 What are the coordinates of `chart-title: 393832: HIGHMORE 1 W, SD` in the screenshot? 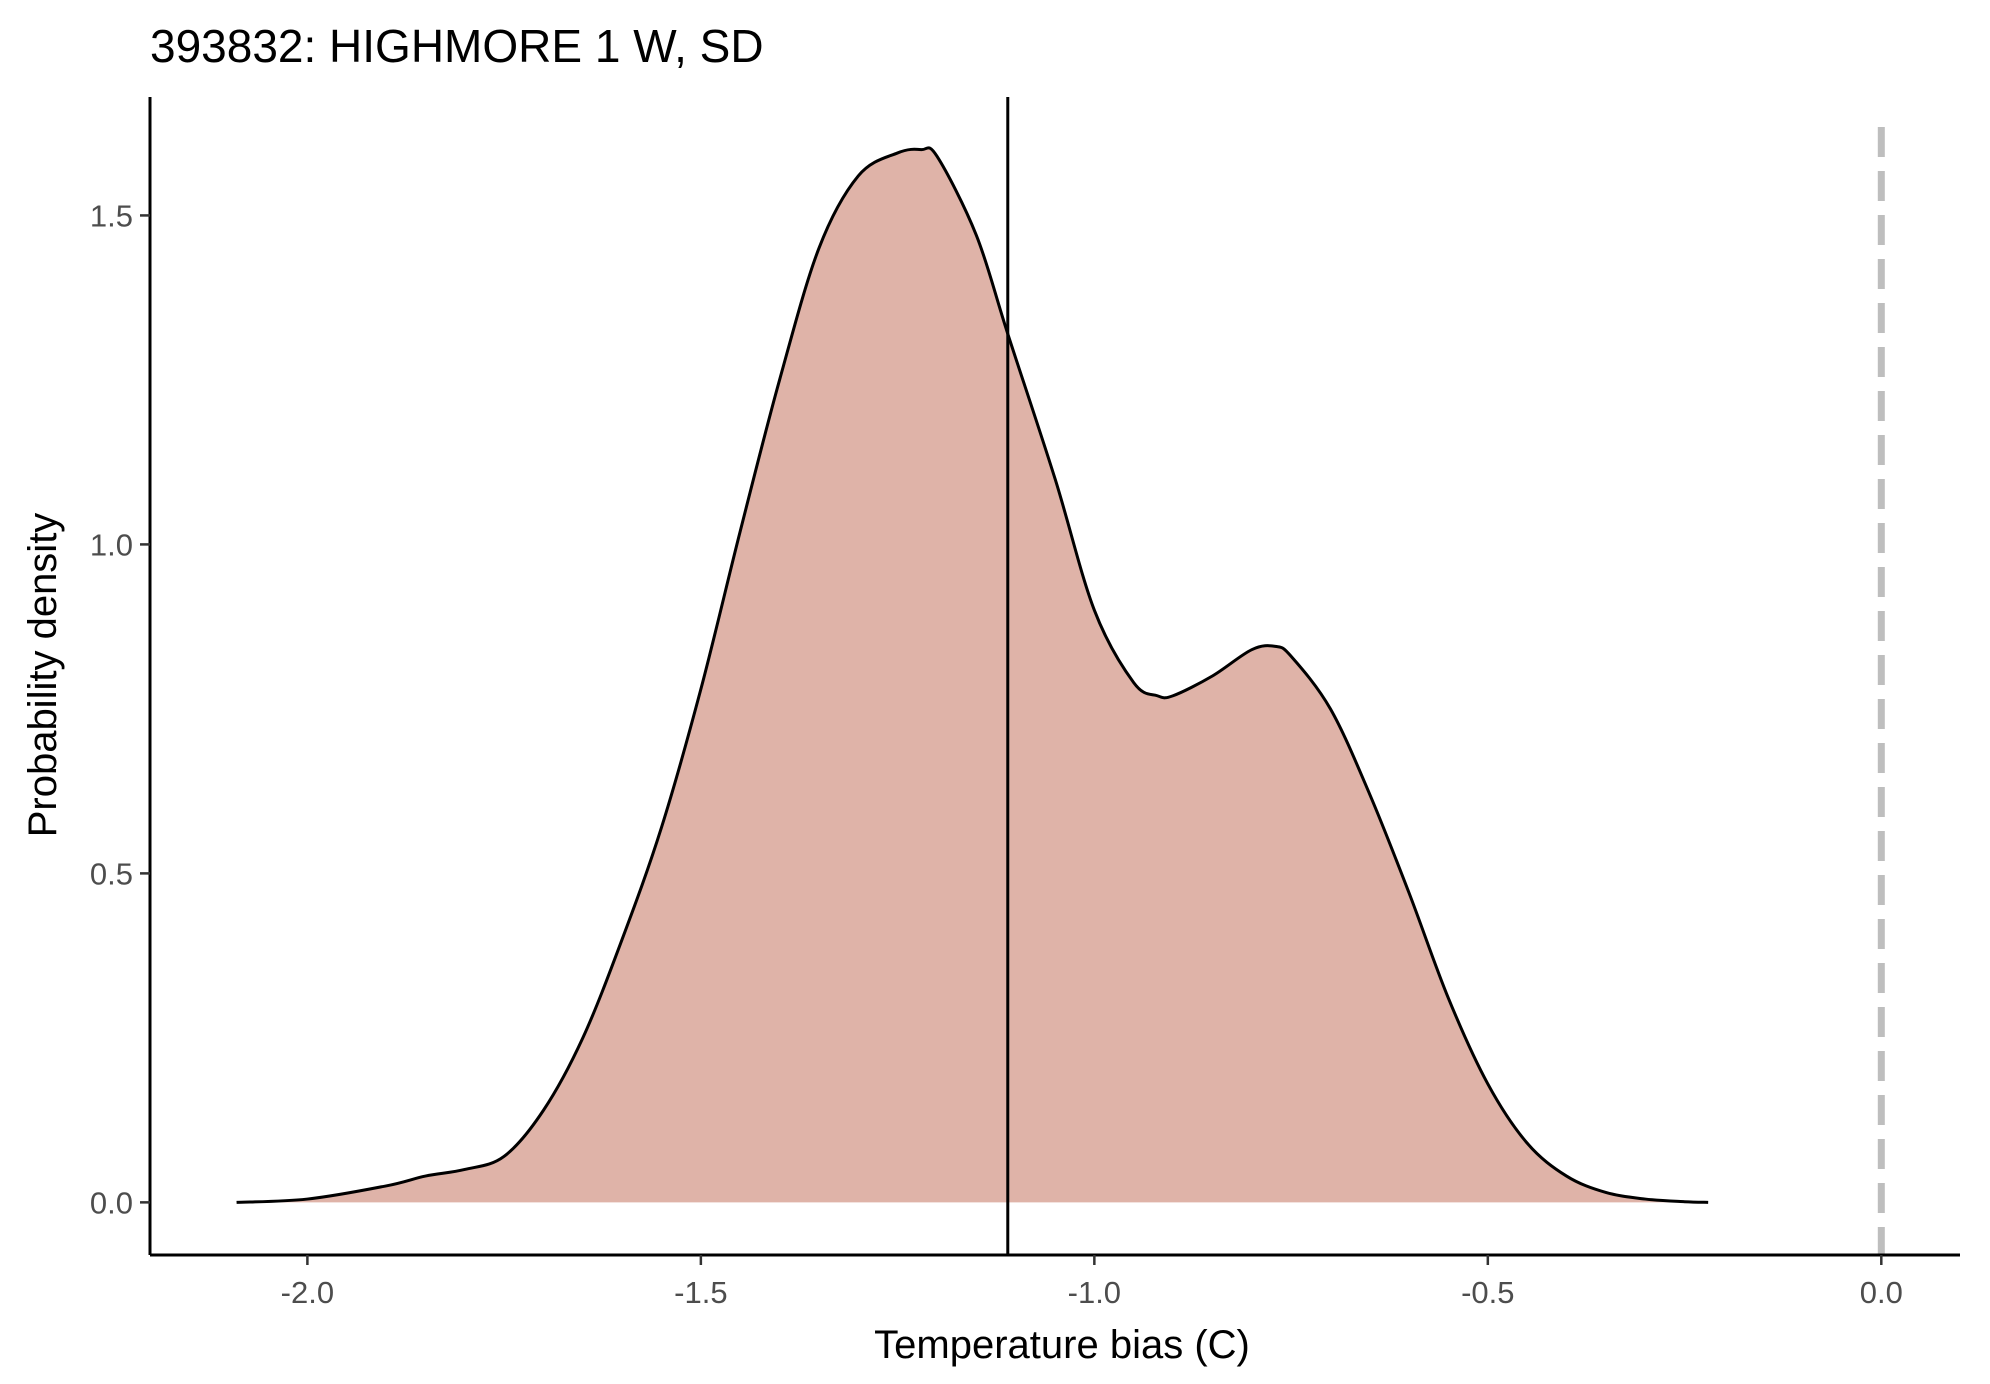 It's located at (457, 46).